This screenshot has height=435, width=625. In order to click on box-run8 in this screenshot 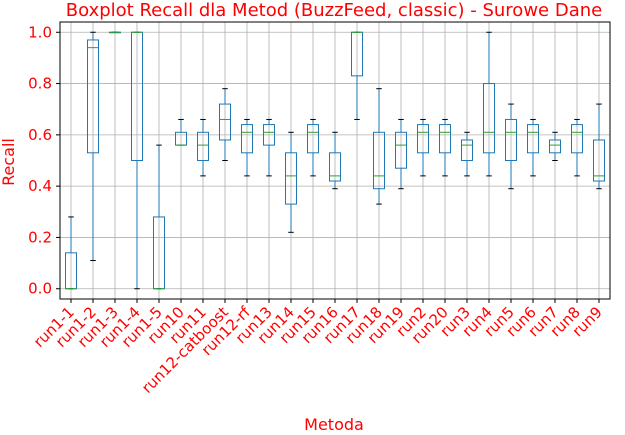, I will do `click(577, 147)`.